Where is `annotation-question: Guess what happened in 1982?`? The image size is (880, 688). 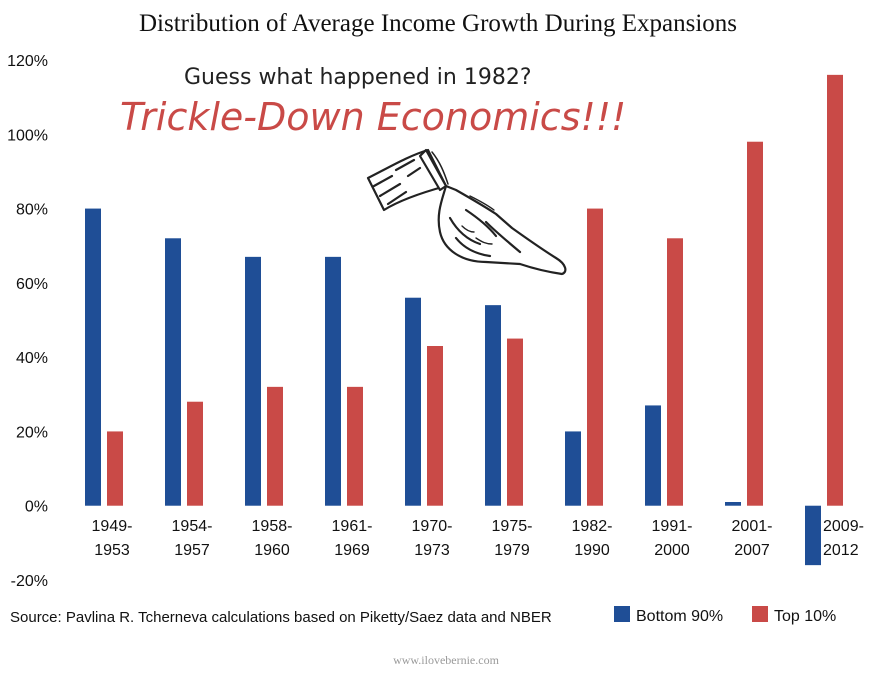
annotation-question: Guess what happened in 1982? is located at coordinates (358, 77).